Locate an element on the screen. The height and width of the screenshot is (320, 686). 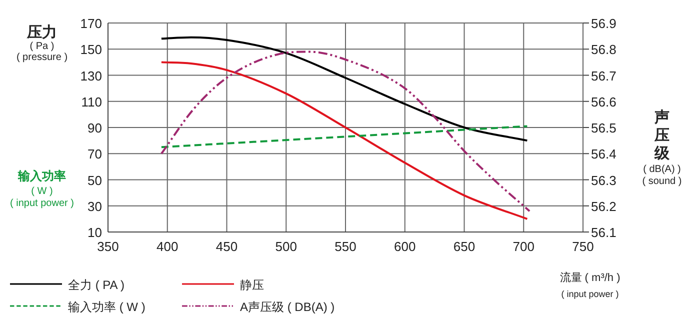
legend-label: 输入功率 ( W ) is located at coordinates (107, 307).